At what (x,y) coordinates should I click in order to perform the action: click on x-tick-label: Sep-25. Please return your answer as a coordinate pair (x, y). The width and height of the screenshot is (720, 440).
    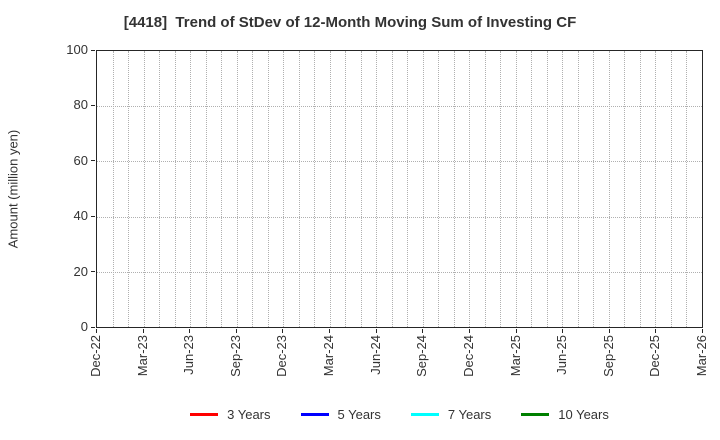
    Looking at the image, I should click on (608, 356).